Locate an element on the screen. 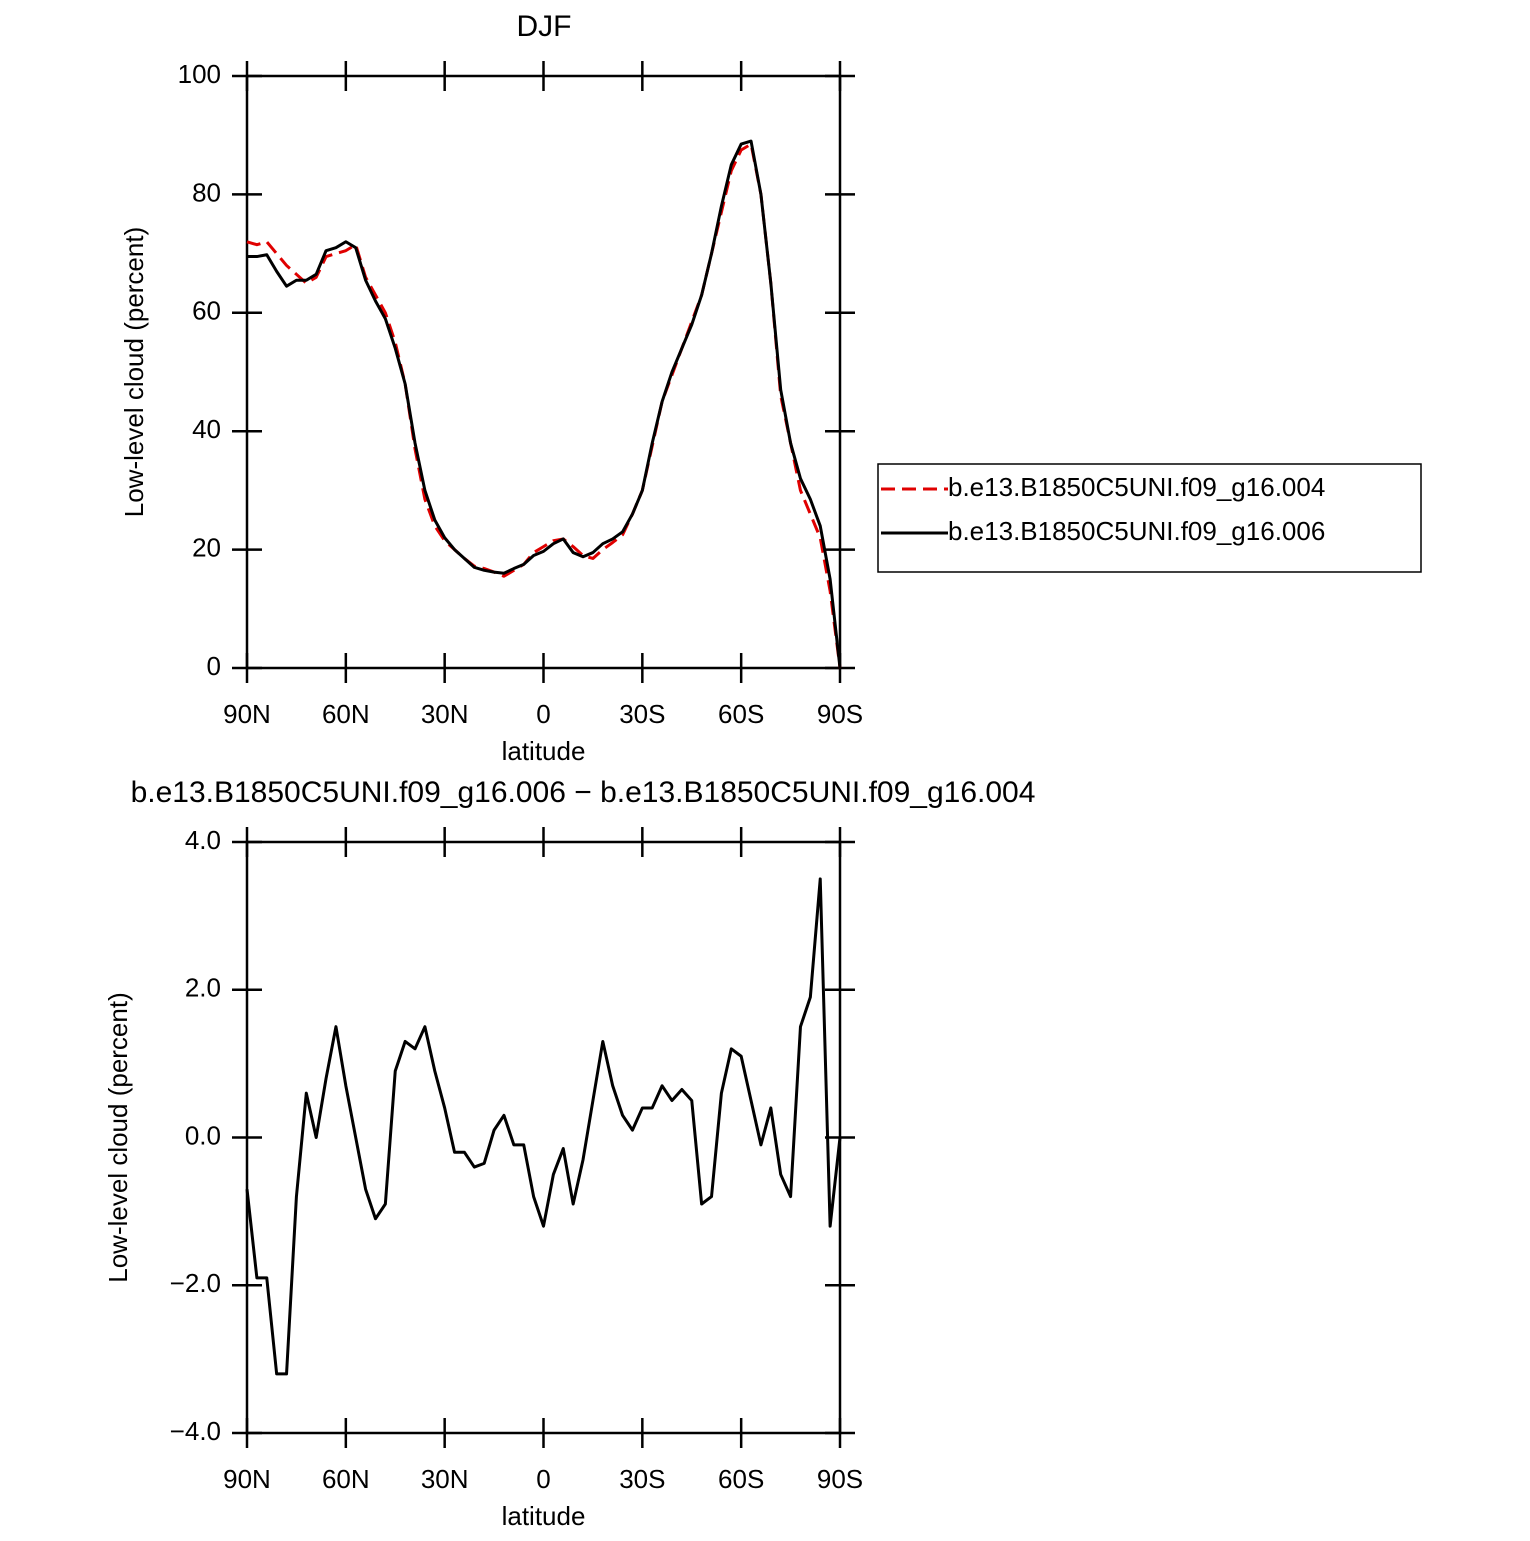 This screenshot has width=1530, height=1541. y-tick-label: −4.0 is located at coordinates (195, 1431).